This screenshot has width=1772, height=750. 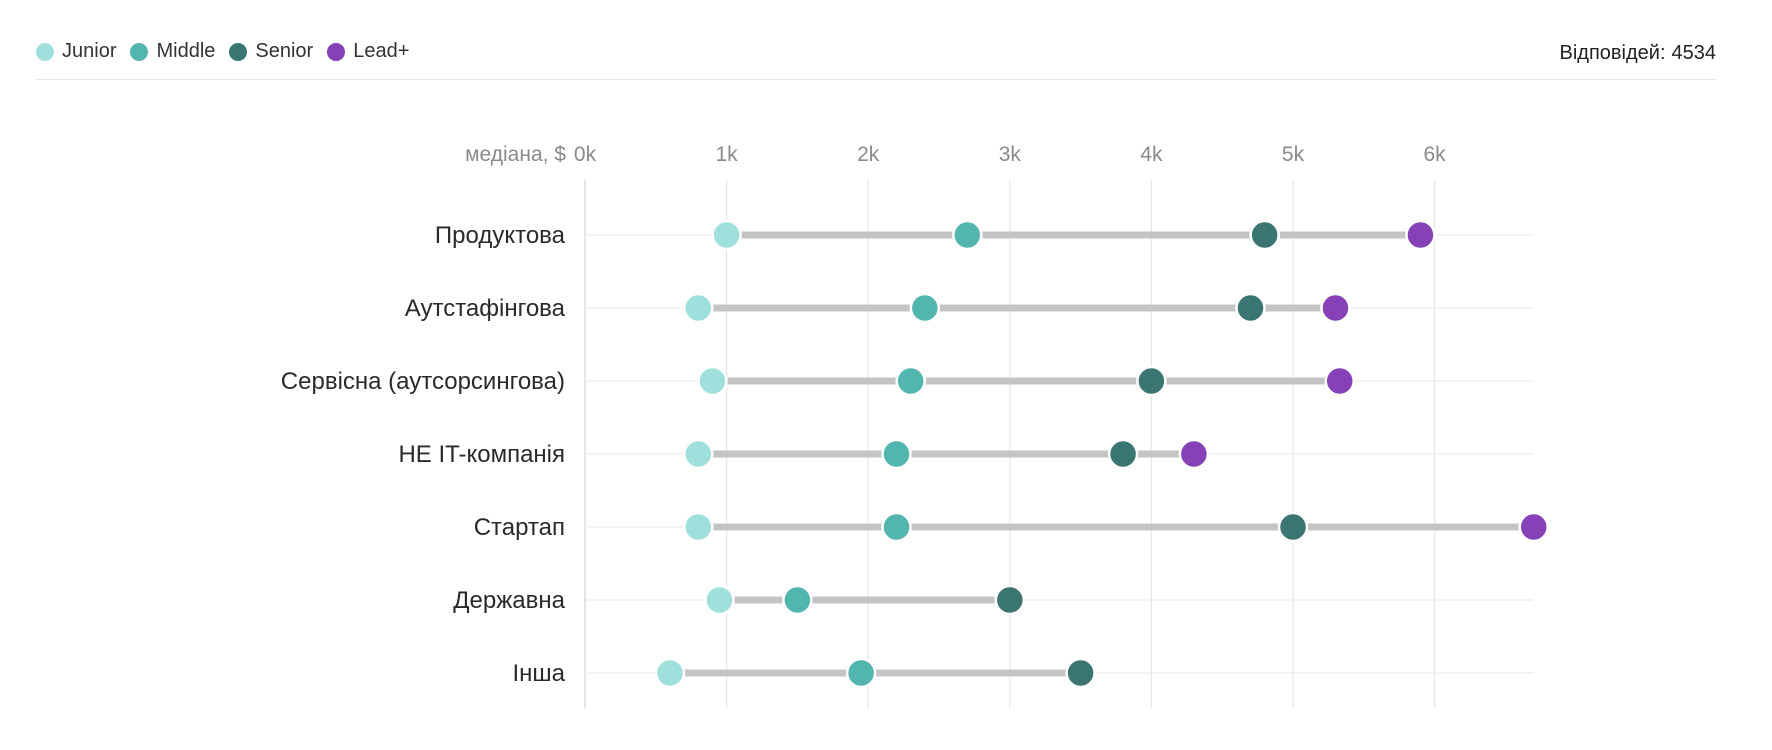 I want to click on legend-label-senior: Senior, so click(x=284, y=51).